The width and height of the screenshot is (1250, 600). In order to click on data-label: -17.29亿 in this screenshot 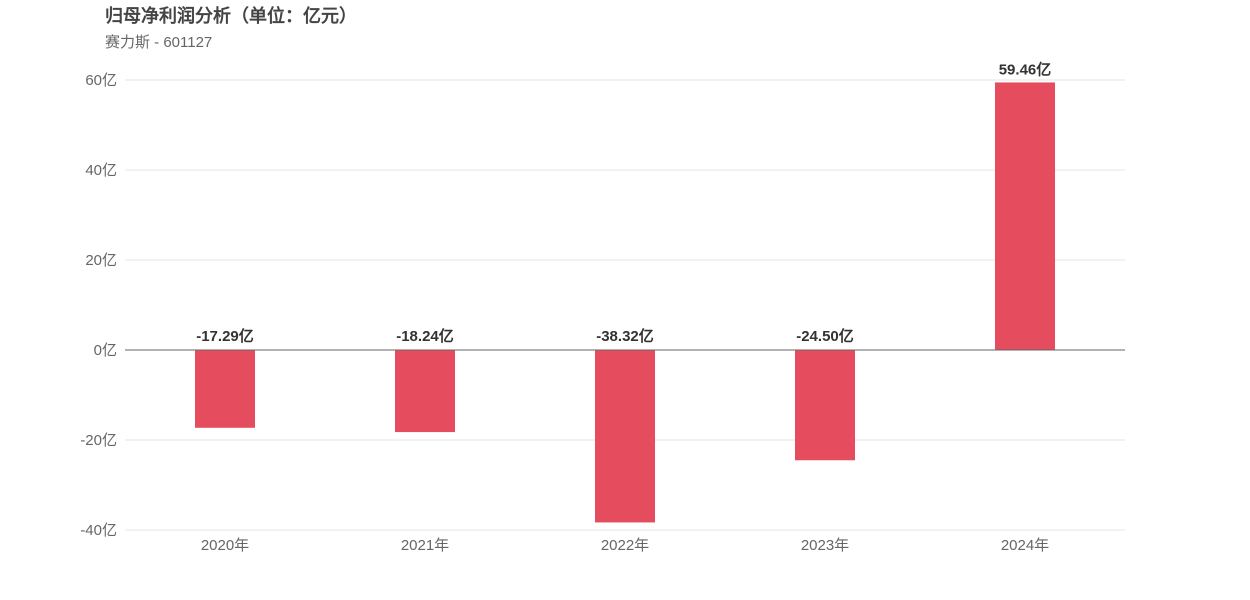, I will do `click(225, 336)`.